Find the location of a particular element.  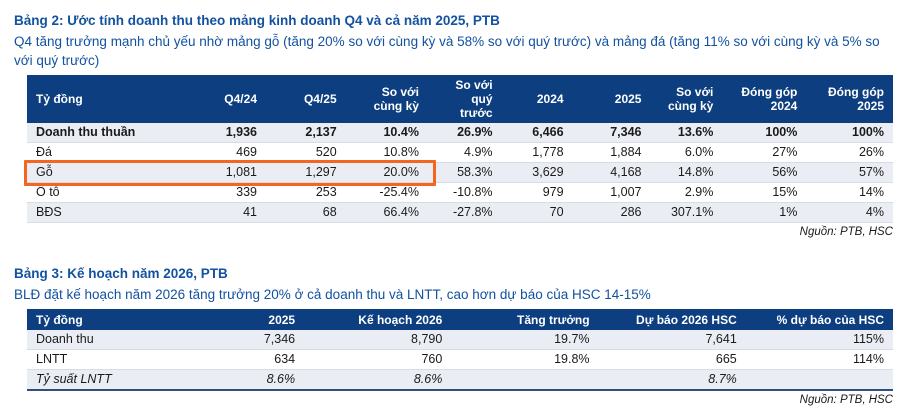

cell: 1,007 is located at coordinates (611, 192).